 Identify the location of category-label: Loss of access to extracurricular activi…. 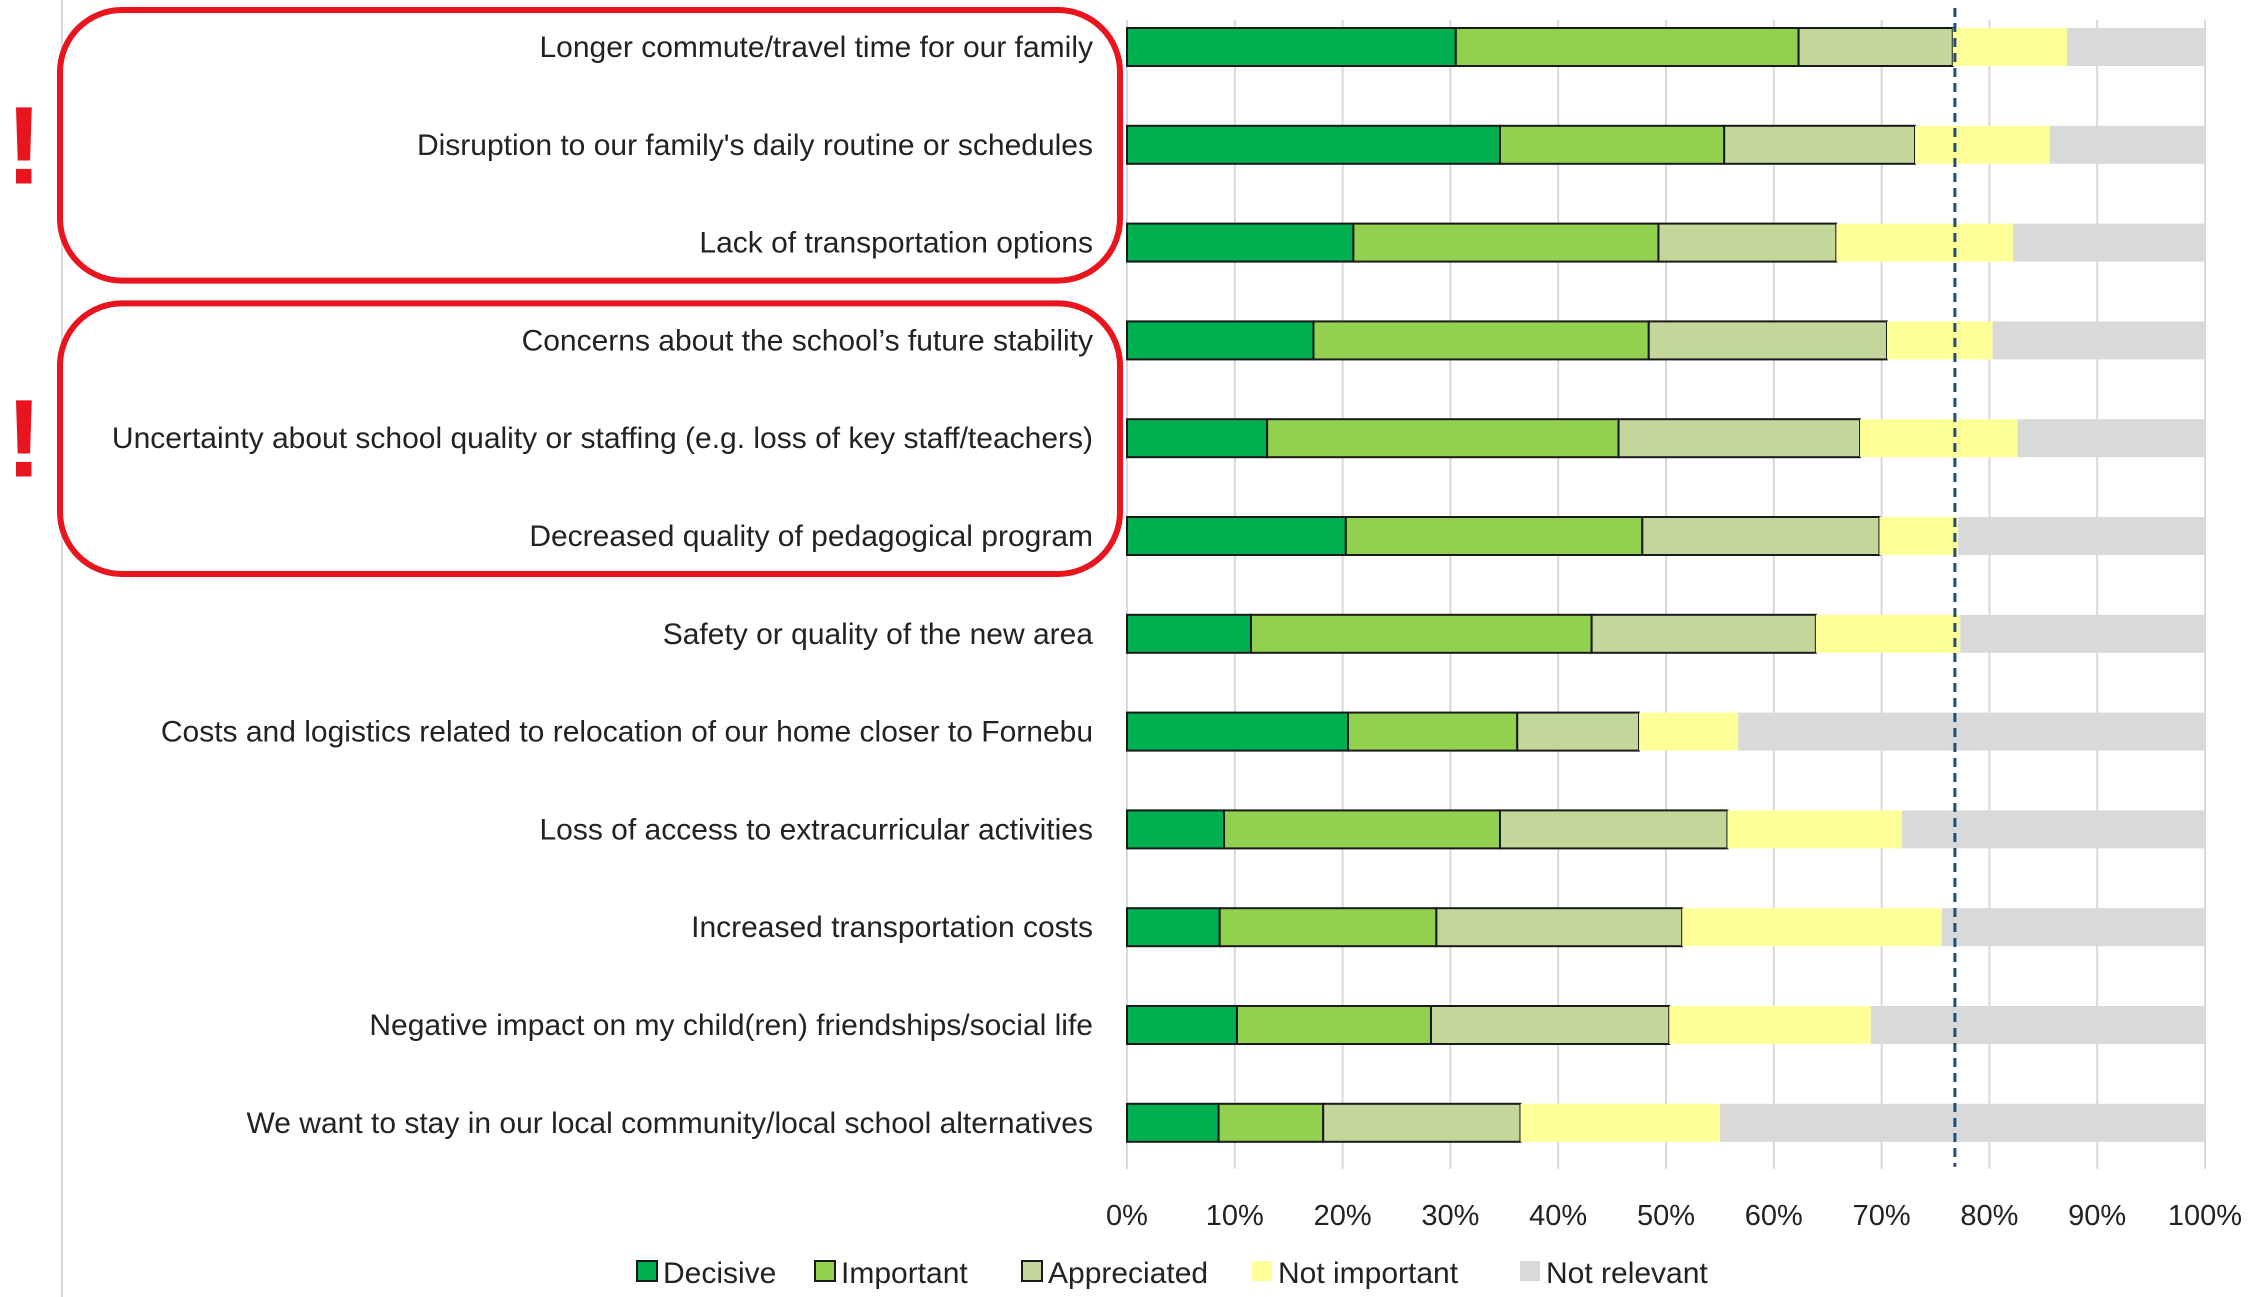
(816, 829).